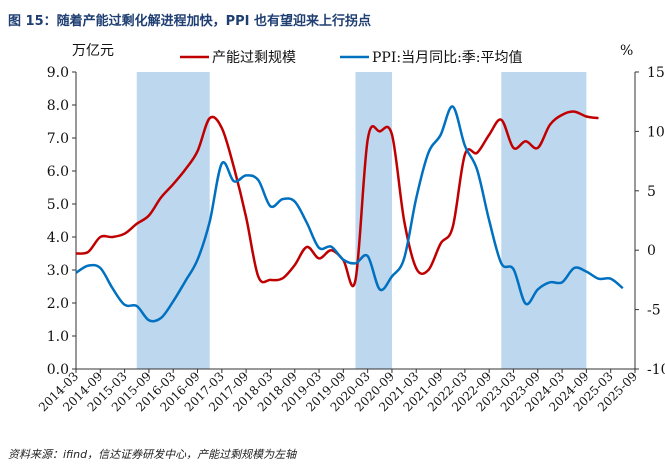  I want to click on right-axis-unit: %, so click(626, 51).